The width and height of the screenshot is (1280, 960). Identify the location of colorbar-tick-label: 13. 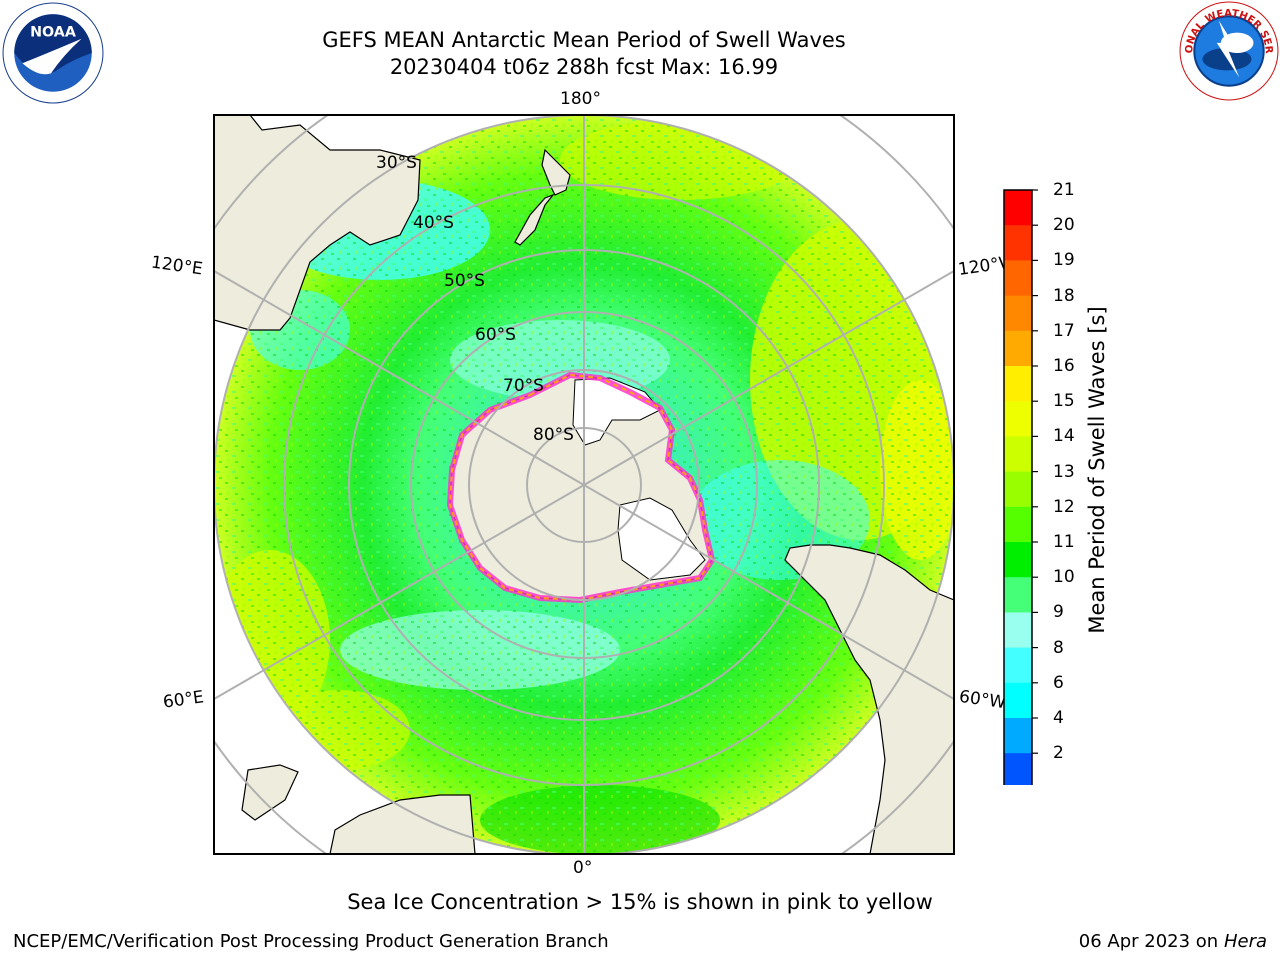
(1064, 471).